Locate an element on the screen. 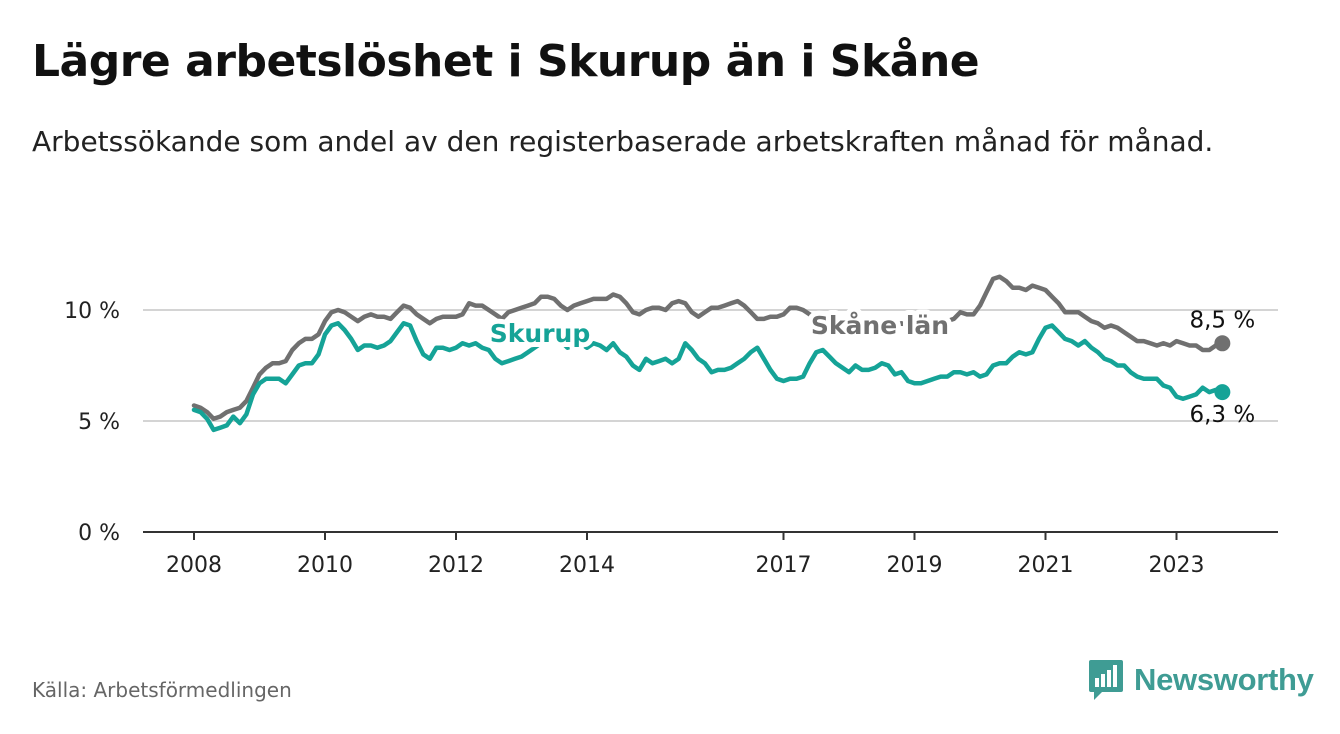 The width and height of the screenshot is (1340, 734). x-tick-label: 2021 is located at coordinates (1046, 565).